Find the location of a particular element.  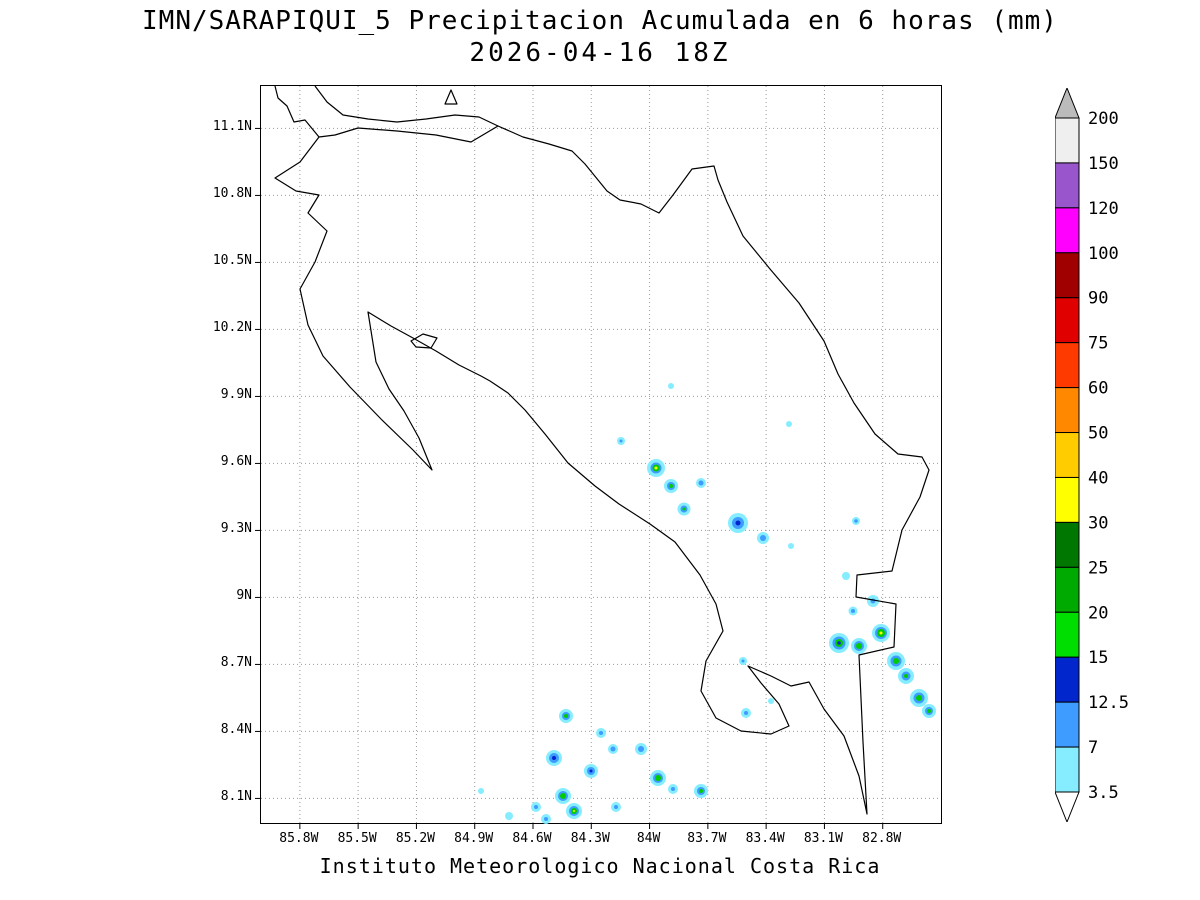

lat-label: 8.1N is located at coordinates (236, 797).